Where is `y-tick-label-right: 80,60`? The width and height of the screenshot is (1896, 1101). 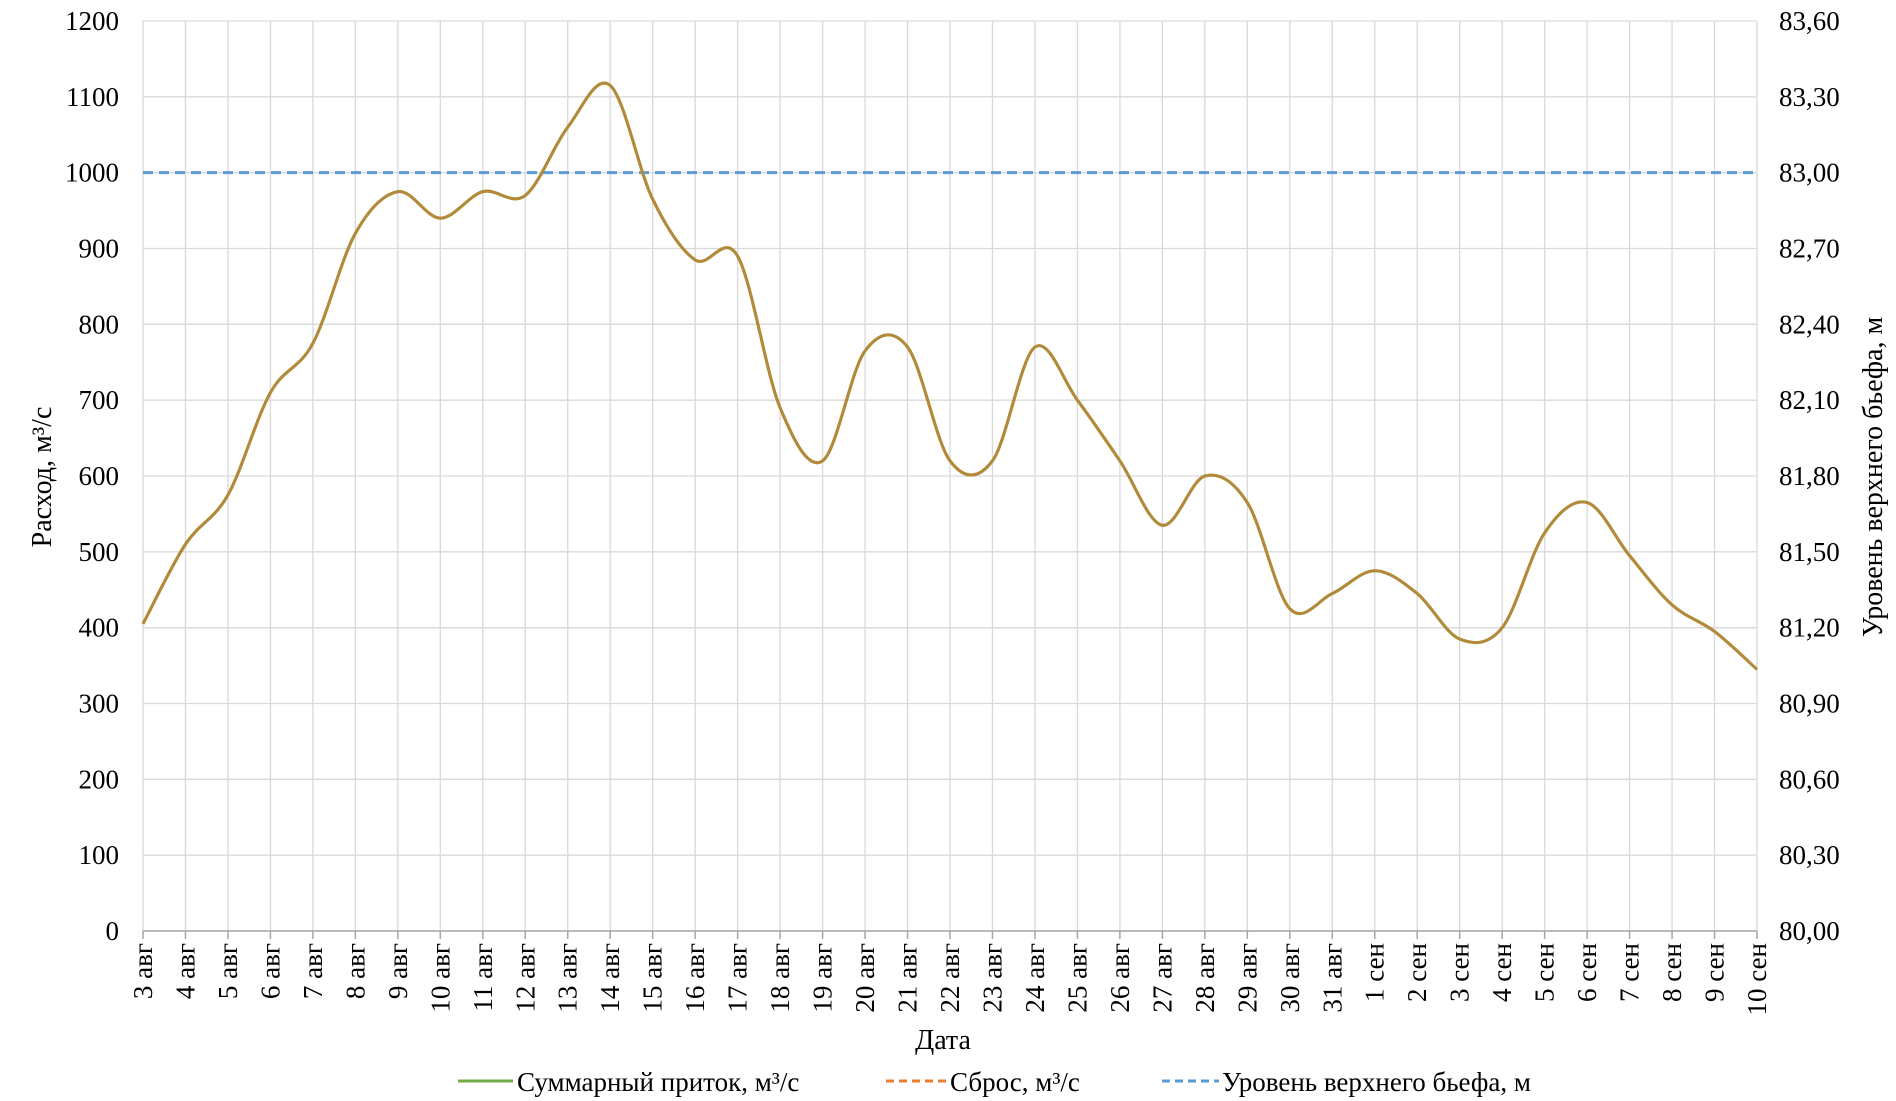 y-tick-label-right: 80,60 is located at coordinates (1809, 779).